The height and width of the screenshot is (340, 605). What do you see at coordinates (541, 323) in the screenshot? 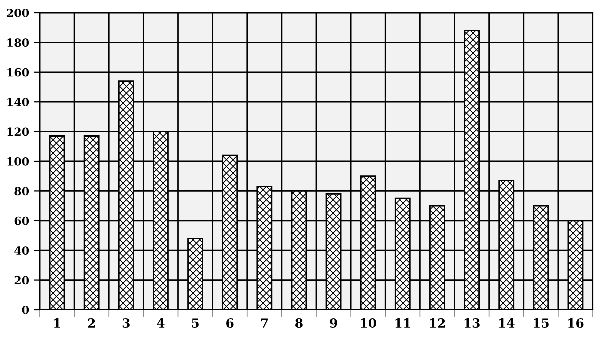
I see `x-tick-label: 15` at bounding box center [541, 323].